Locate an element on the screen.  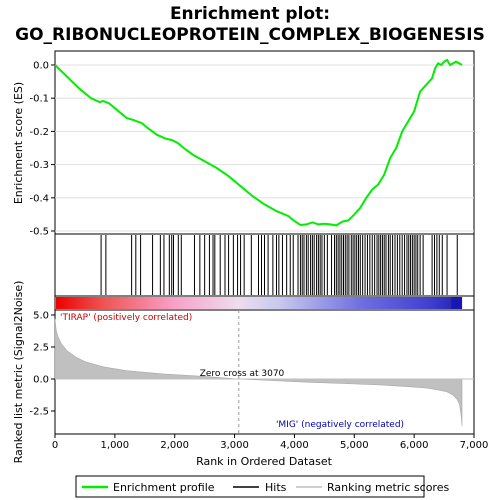
negative-correlation-label: 'MIG' (negatively correlated) is located at coordinates (340, 425).